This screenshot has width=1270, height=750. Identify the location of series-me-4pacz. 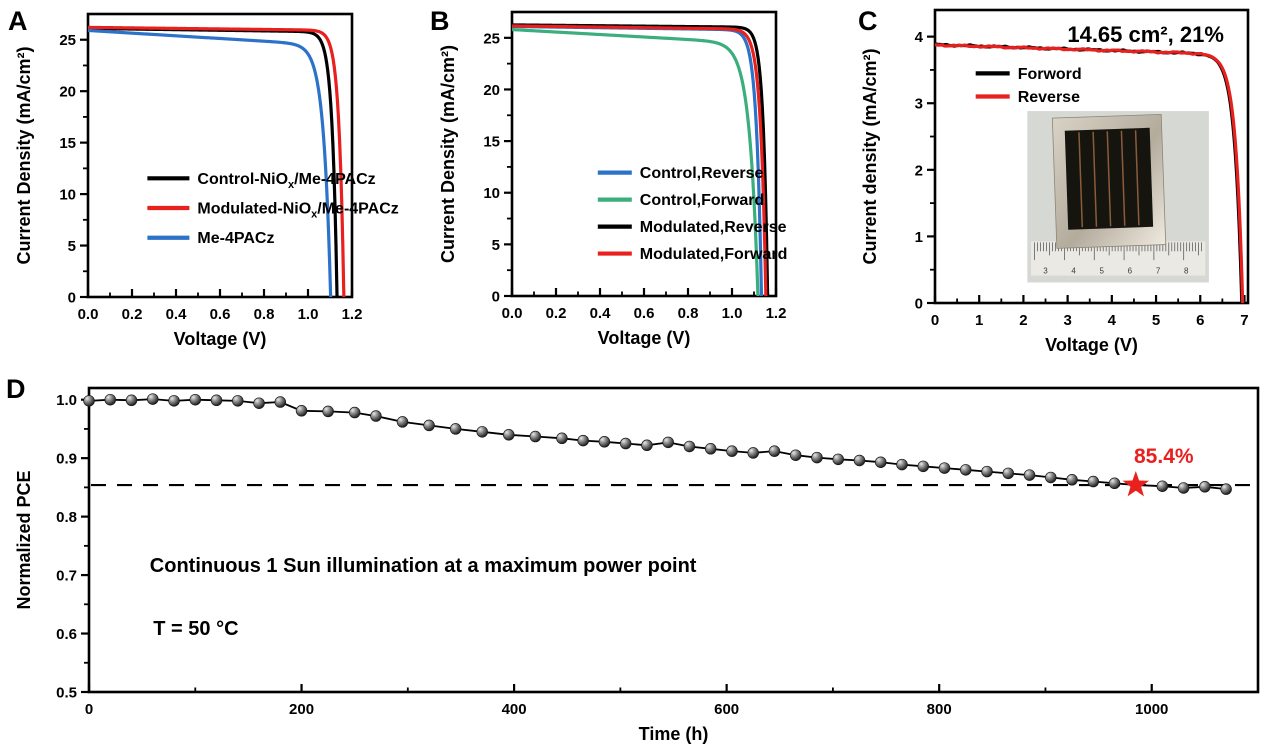
(210, 163).